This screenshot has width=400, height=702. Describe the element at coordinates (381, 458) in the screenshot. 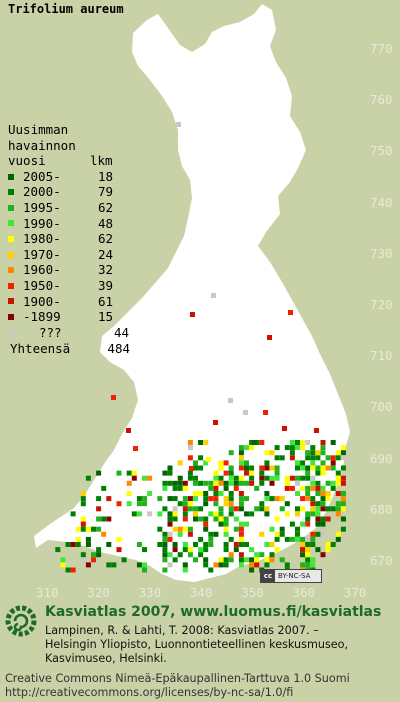

I see `y-axis-label: 690` at that location.